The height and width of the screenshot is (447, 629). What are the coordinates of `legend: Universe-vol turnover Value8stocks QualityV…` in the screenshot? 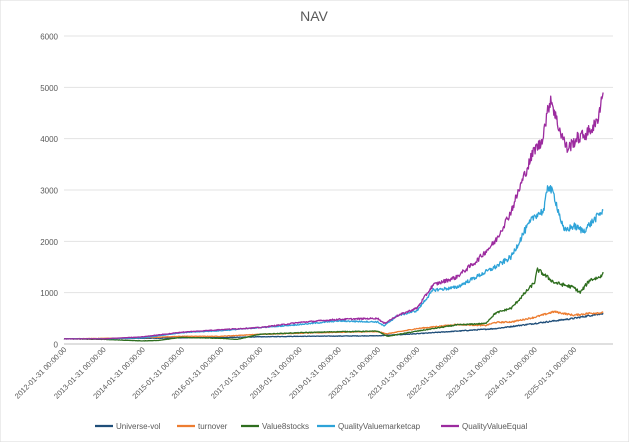 It's located at (311, 426).